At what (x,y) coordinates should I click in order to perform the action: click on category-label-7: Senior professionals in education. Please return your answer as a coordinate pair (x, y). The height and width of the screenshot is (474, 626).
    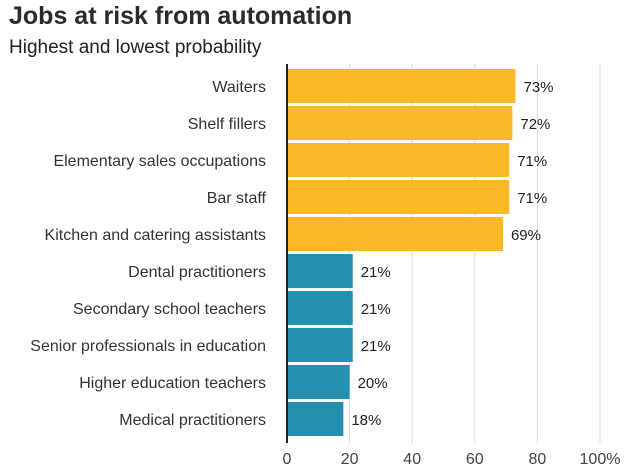
    Looking at the image, I should click on (148, 346).